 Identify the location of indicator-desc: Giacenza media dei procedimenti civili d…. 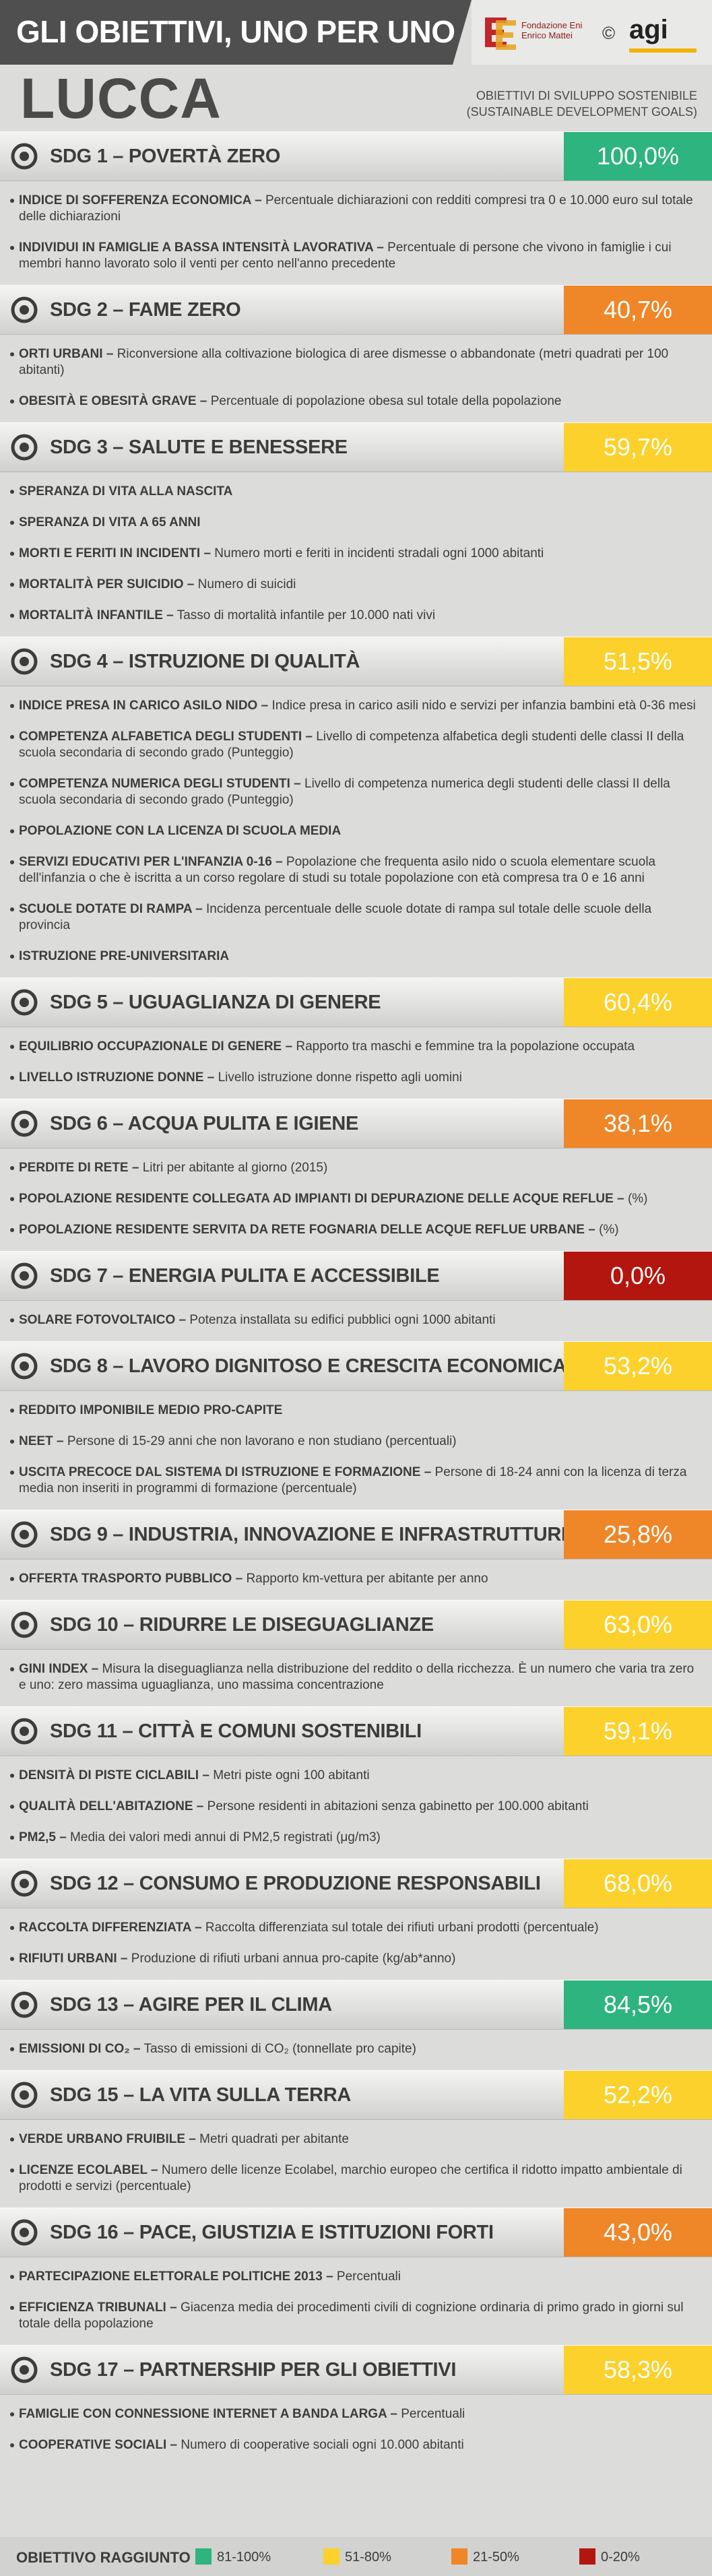
(351, 2316).